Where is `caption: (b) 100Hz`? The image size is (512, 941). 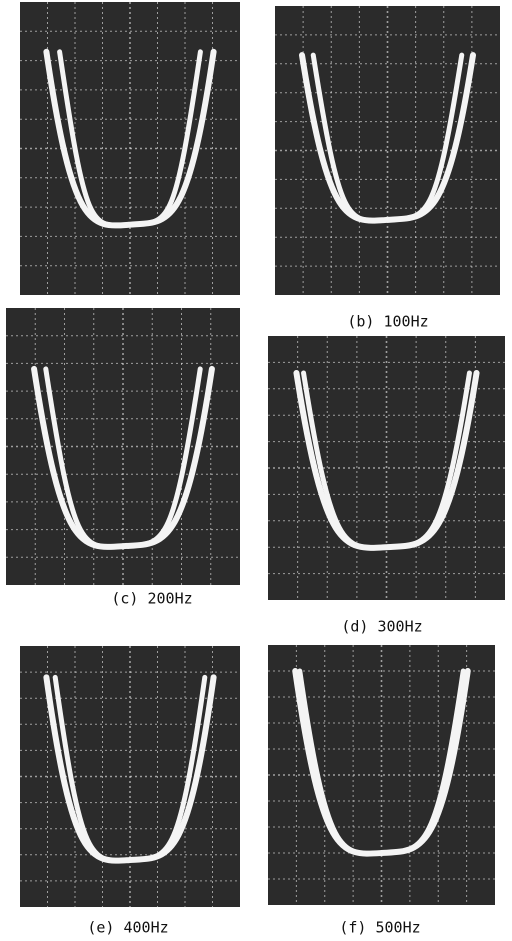
caption: (b) 100Hz is located at coordinates (387, 322).